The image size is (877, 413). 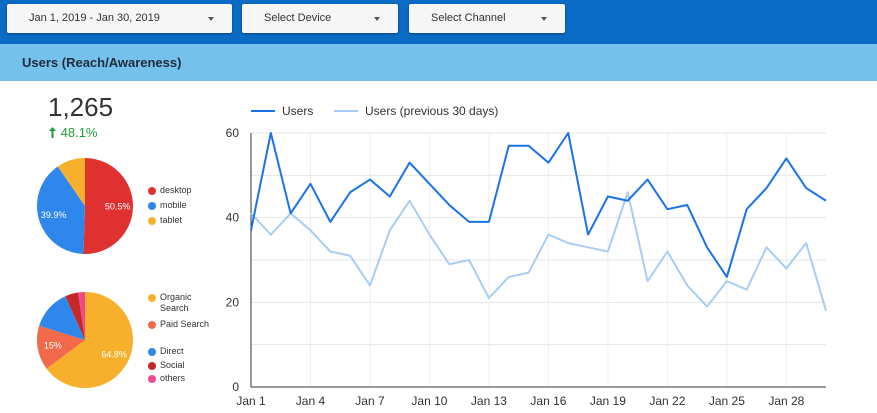 I want to click on channel-legend-label: Paid Search, so click(x=185, y=324).